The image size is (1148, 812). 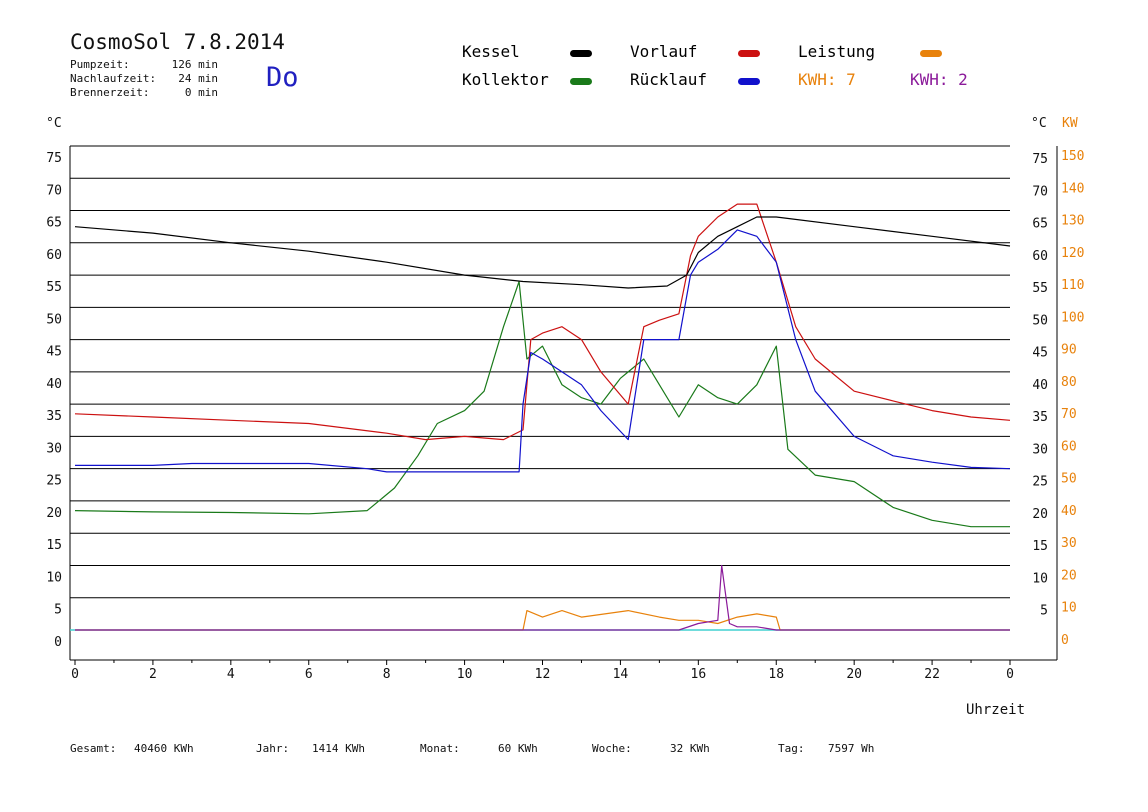 I want to click on y-tick-label-right: 20, so click(x=1040, y=514).